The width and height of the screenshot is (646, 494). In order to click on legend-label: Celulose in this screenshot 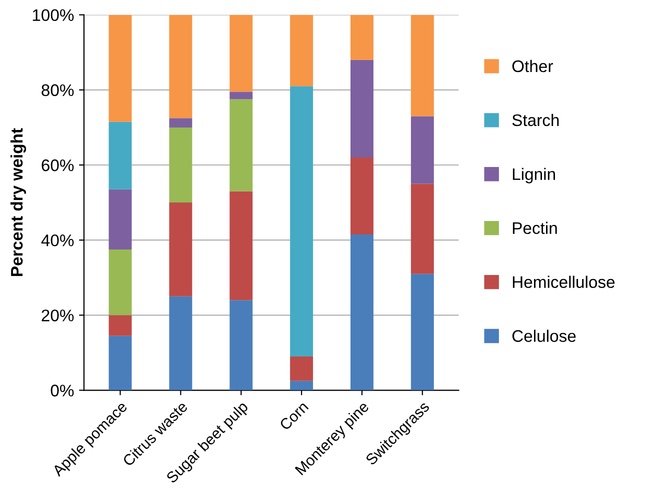, I will do `click(544, 336)`.